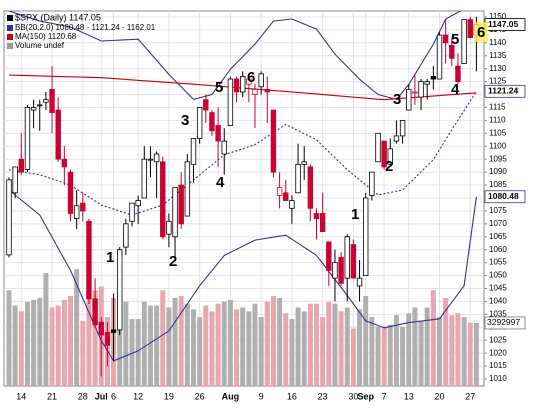 This screenshot has width=550, height=415. I want to click on wave-label: 2, so click(389, 166).